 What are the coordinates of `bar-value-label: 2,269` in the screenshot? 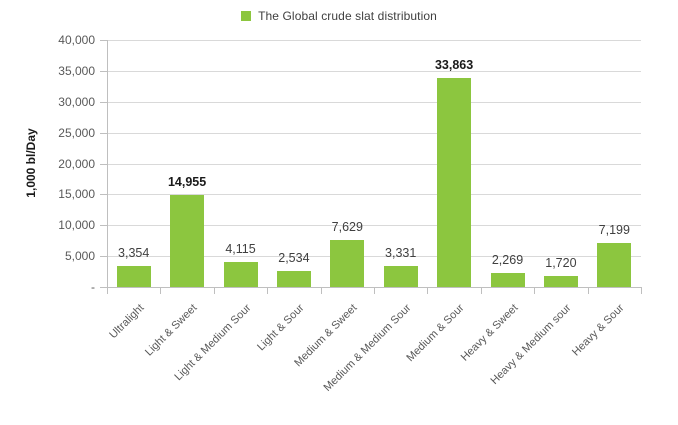 It's located at (507, 259).